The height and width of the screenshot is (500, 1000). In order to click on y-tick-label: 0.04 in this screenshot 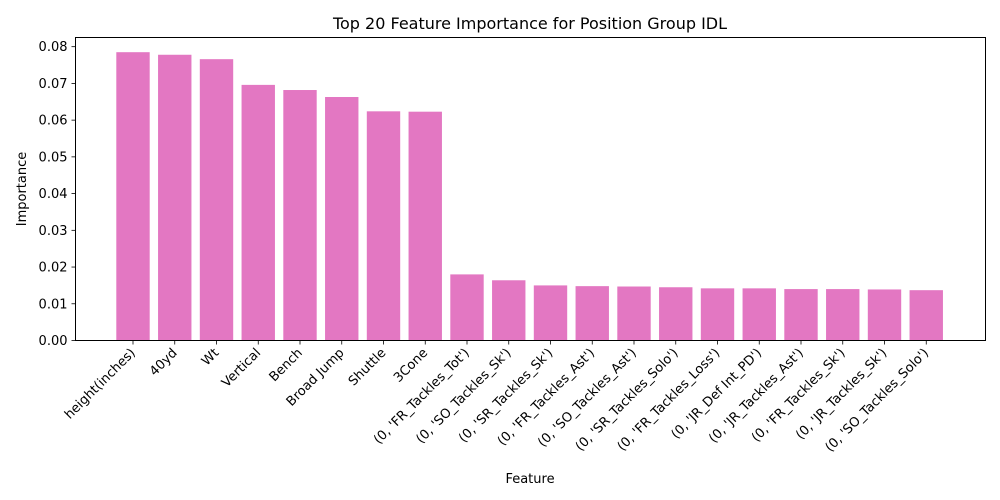, I will do `click(53, 194)`.